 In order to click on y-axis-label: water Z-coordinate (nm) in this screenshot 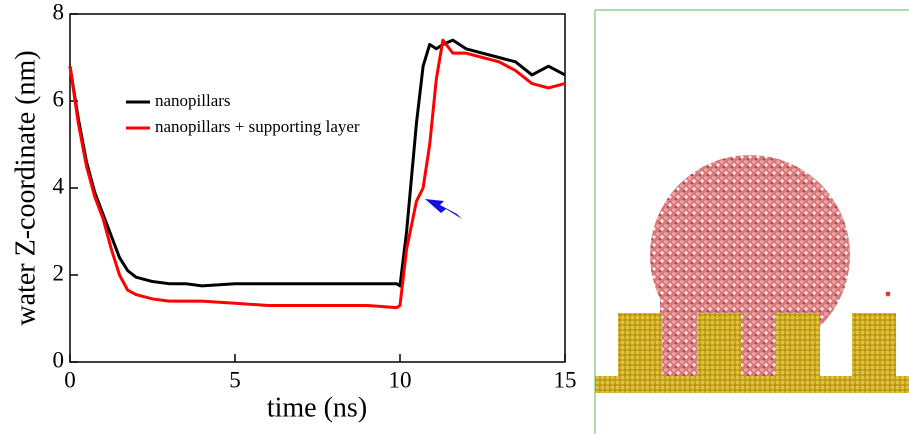, I will do `click(25, 187)`.